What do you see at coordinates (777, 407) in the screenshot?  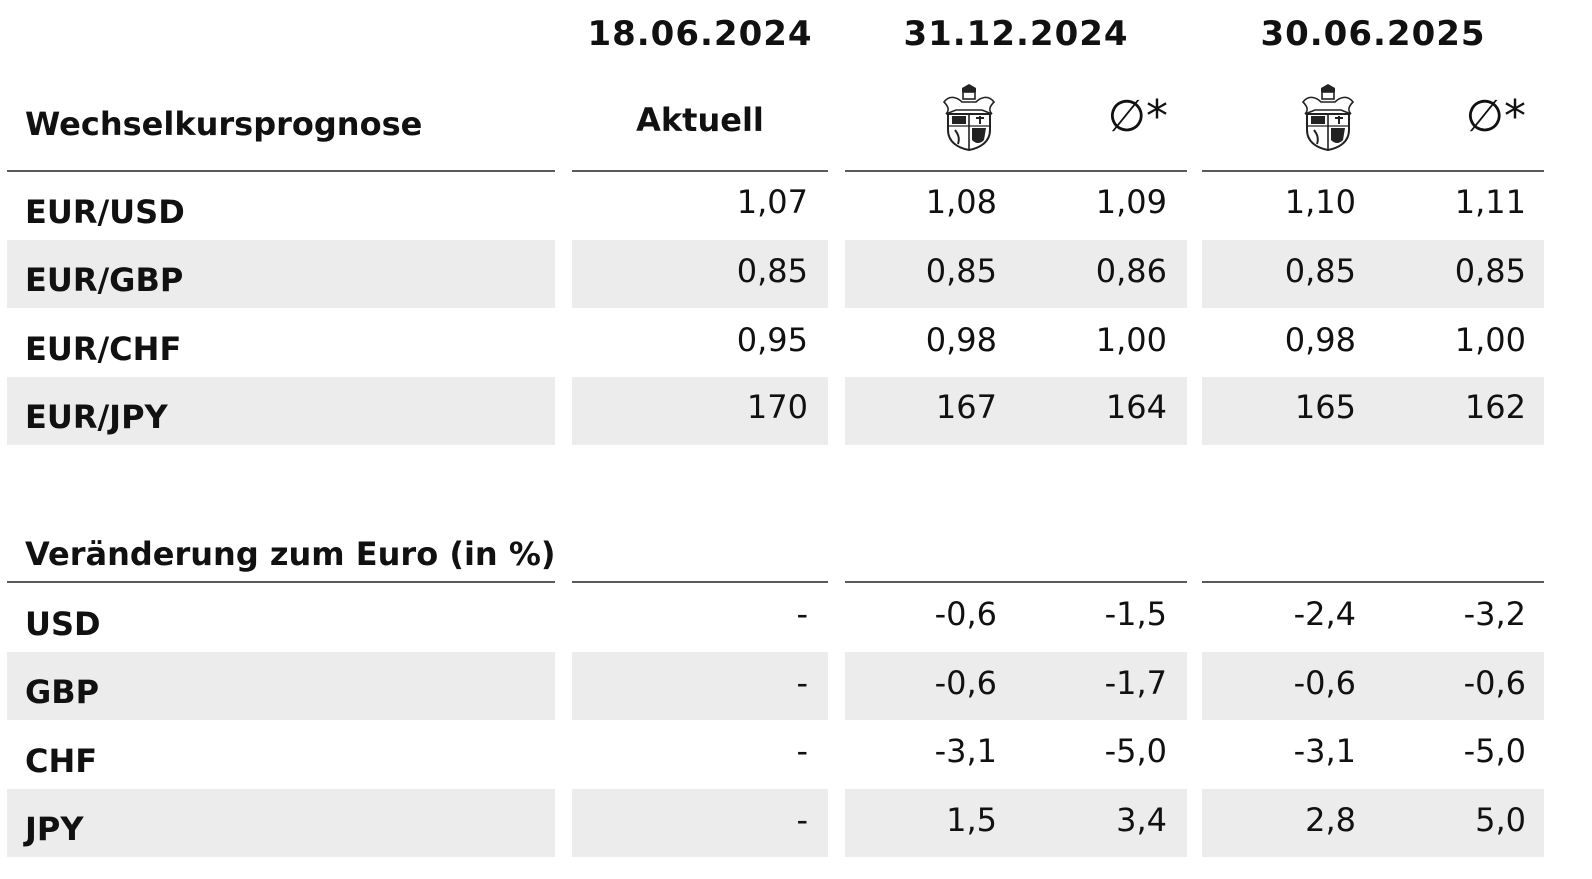 I see `rate-value-current: 170` at bounding box center [777, 407].